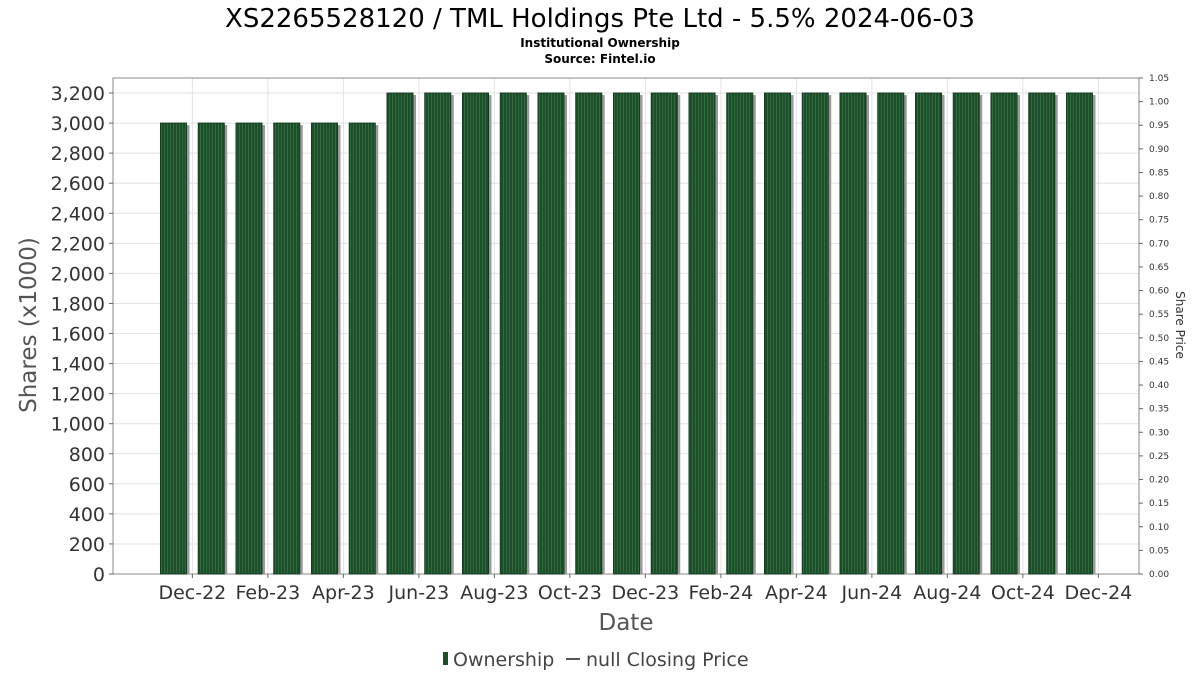 This screenshot has height=675, width=1200. What do you see at coordinates (721, 593) in the screenshot?
I see `x-tick-label: Feb-24` at bounding box center [721, 593].